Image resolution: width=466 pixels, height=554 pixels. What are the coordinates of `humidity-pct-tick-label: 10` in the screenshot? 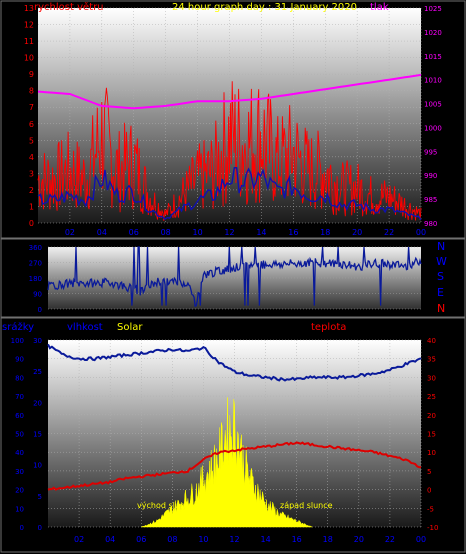 It's located at (19, 509).